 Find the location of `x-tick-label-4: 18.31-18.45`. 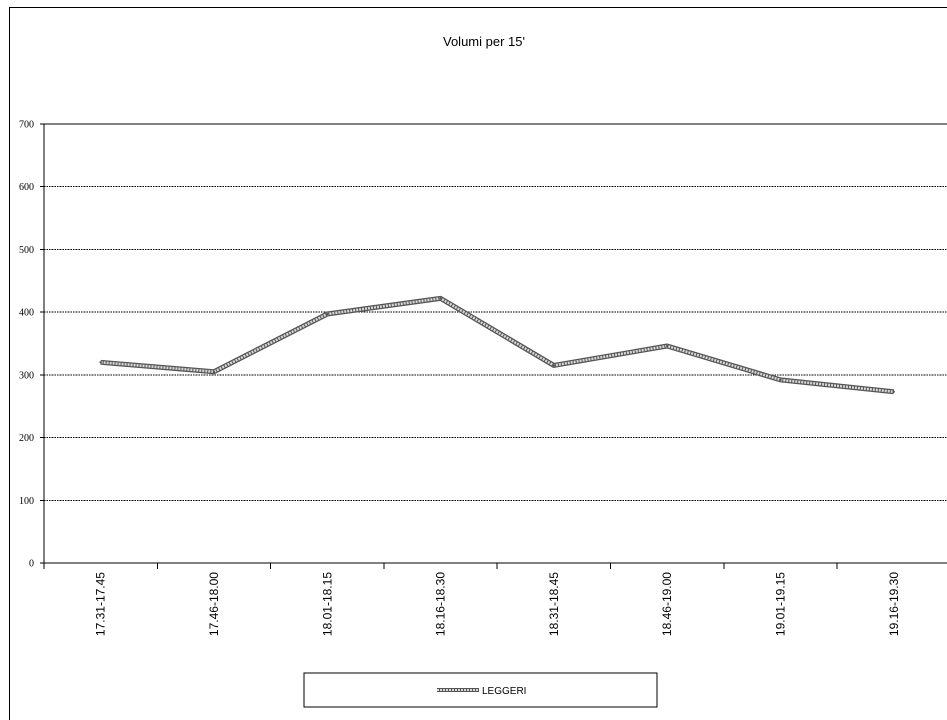

x-tick-label-4: 18.31-18.45 is located at coordinates (554, 604).